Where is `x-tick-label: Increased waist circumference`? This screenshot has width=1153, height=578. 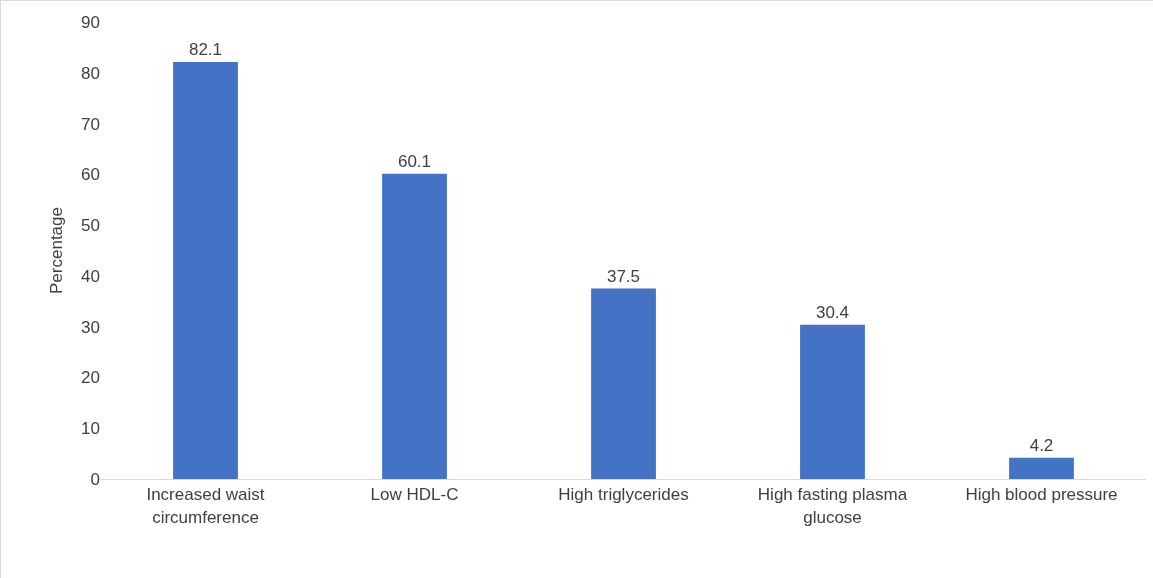 x-tick-label: Increased waist circumference is located at coordinates (205, 506).